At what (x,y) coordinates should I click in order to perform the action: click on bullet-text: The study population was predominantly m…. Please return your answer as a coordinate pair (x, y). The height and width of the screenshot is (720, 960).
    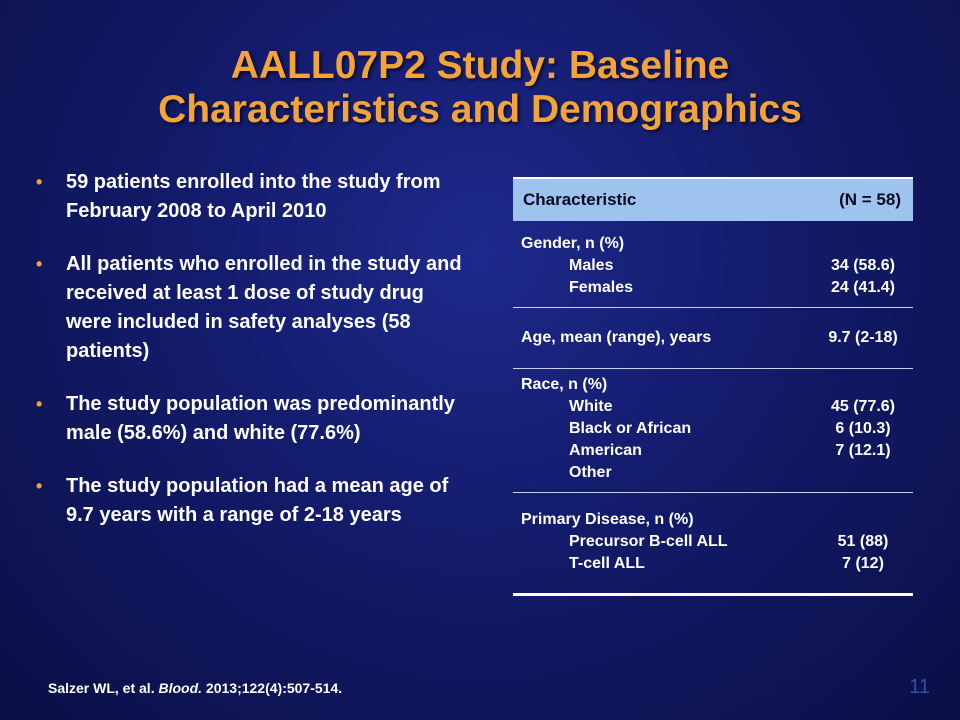
    Looking at the image, I should click on (260, 418).